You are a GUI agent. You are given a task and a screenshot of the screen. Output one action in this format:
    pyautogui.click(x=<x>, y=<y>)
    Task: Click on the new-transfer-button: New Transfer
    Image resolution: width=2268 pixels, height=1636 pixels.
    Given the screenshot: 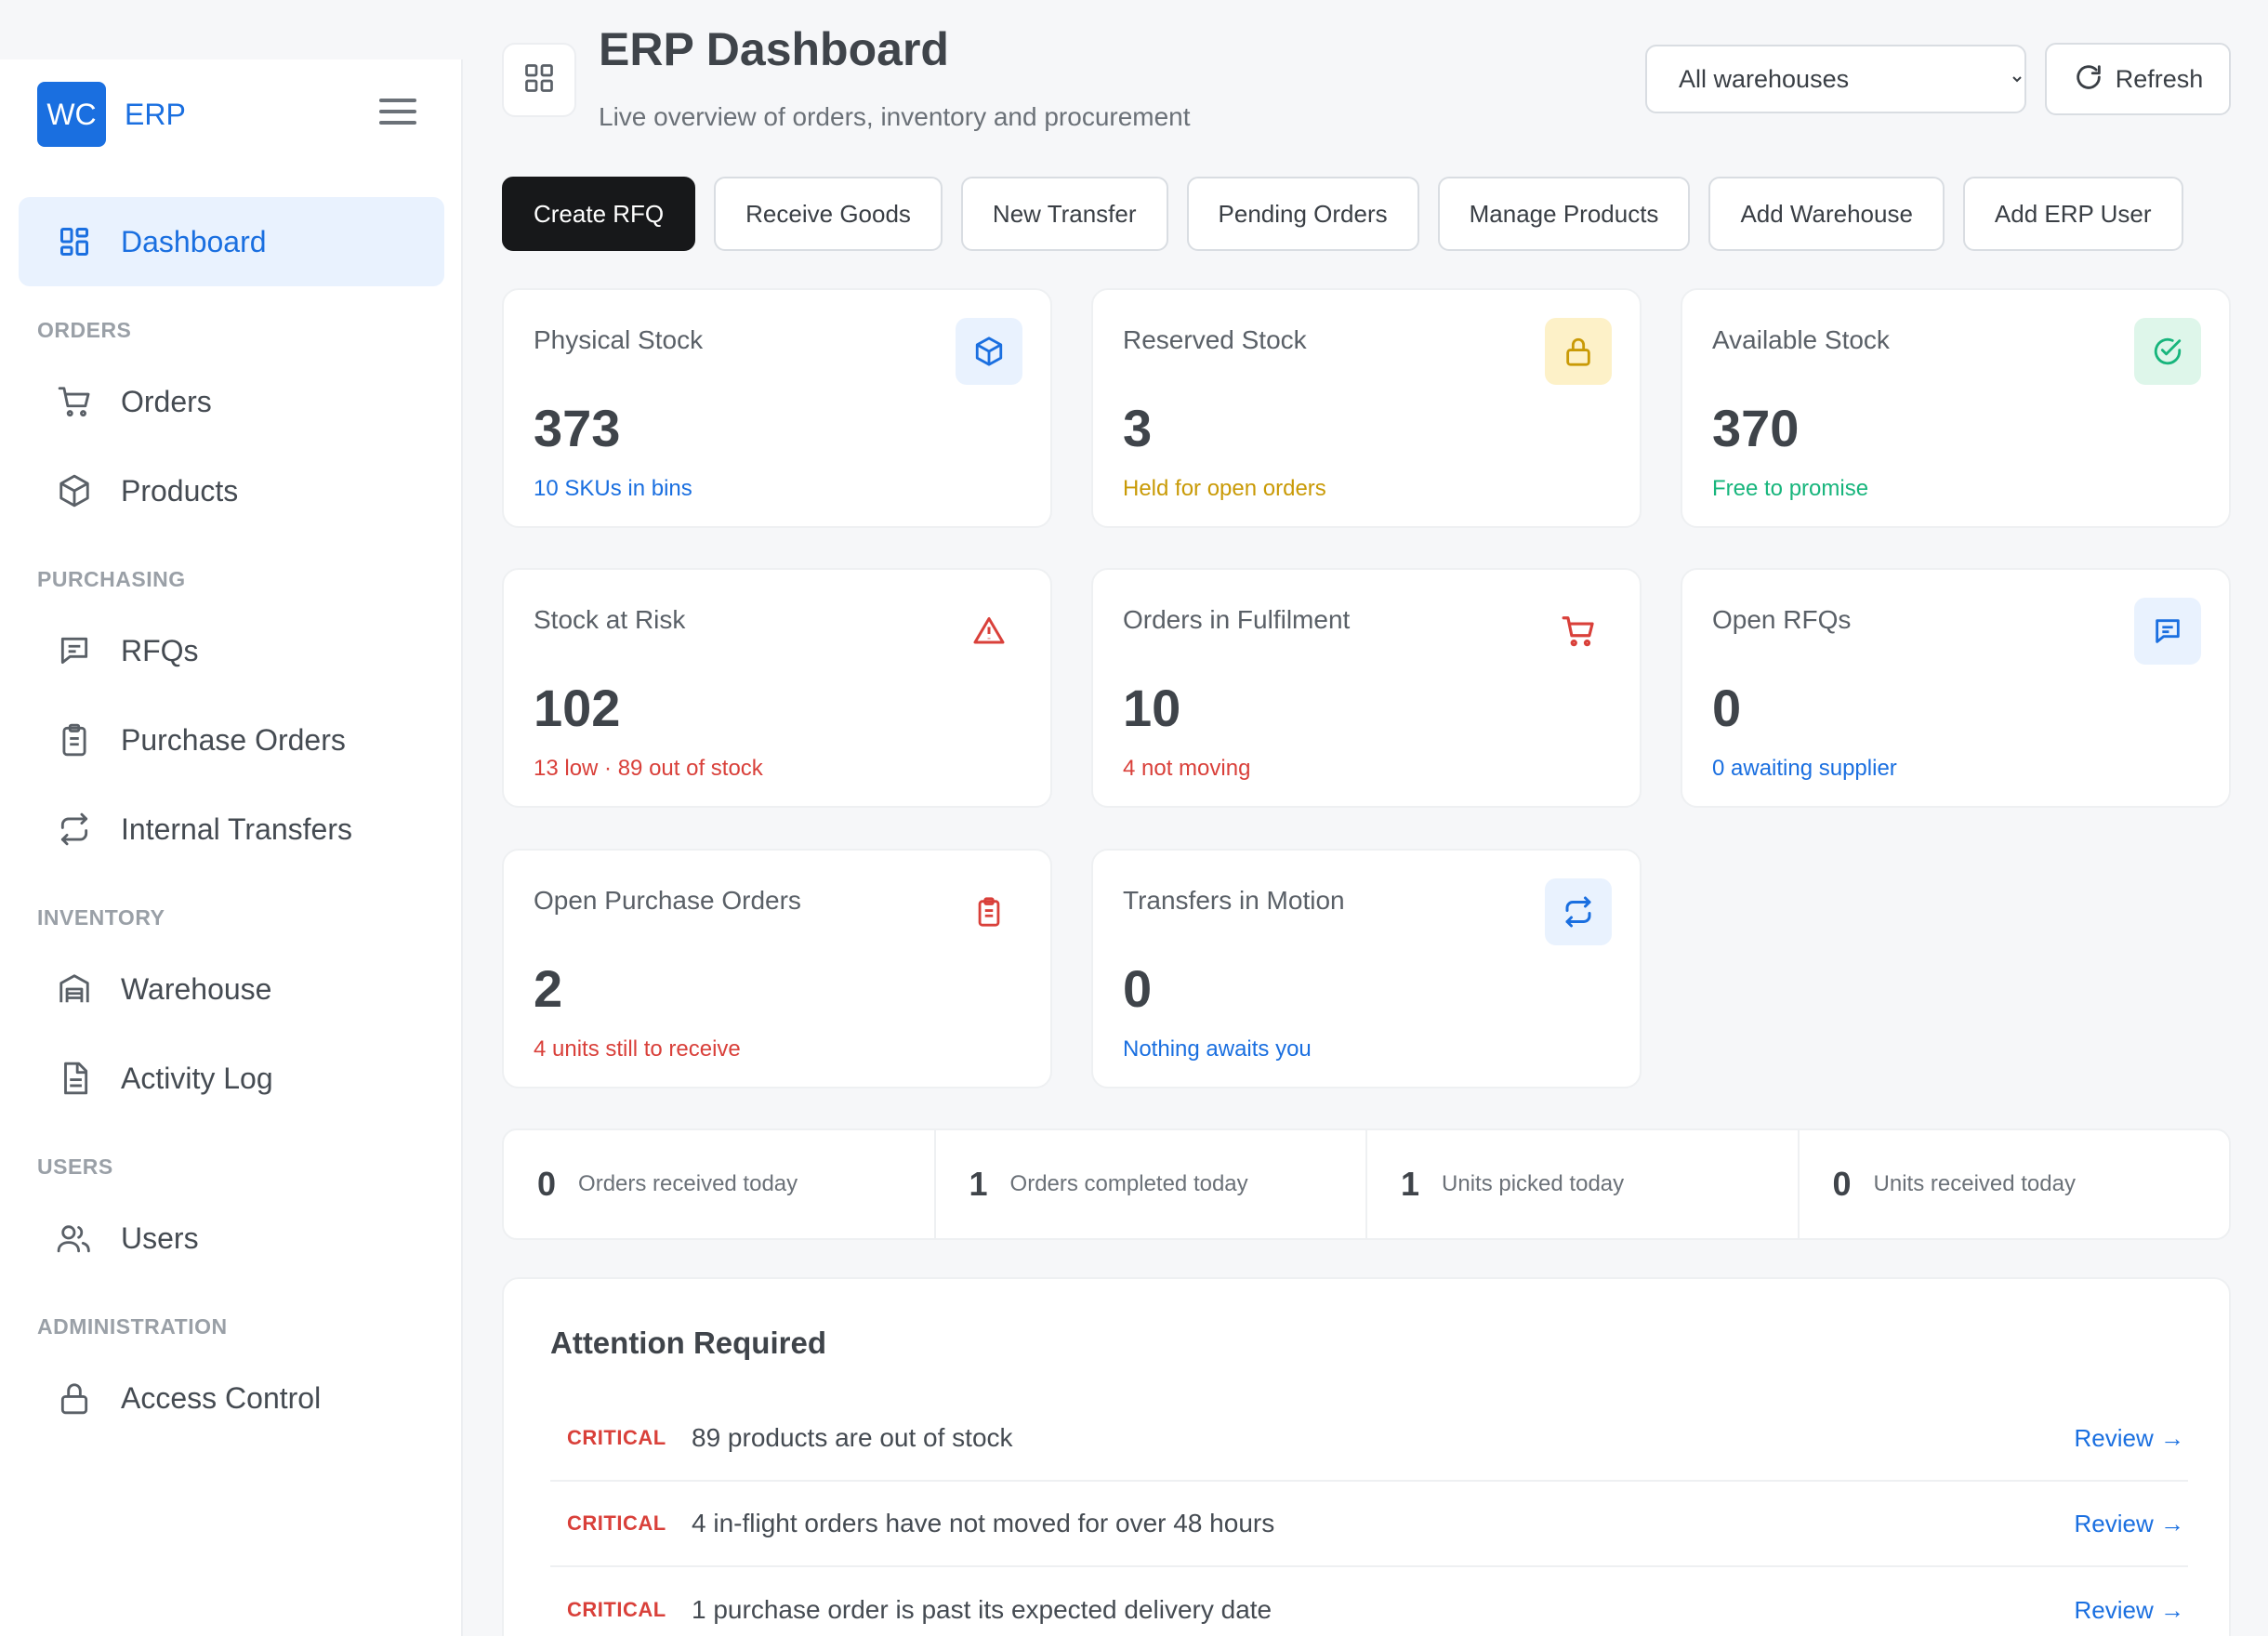 What is the action you would take?
    pyautogui.click(x=1064, y=214)
    